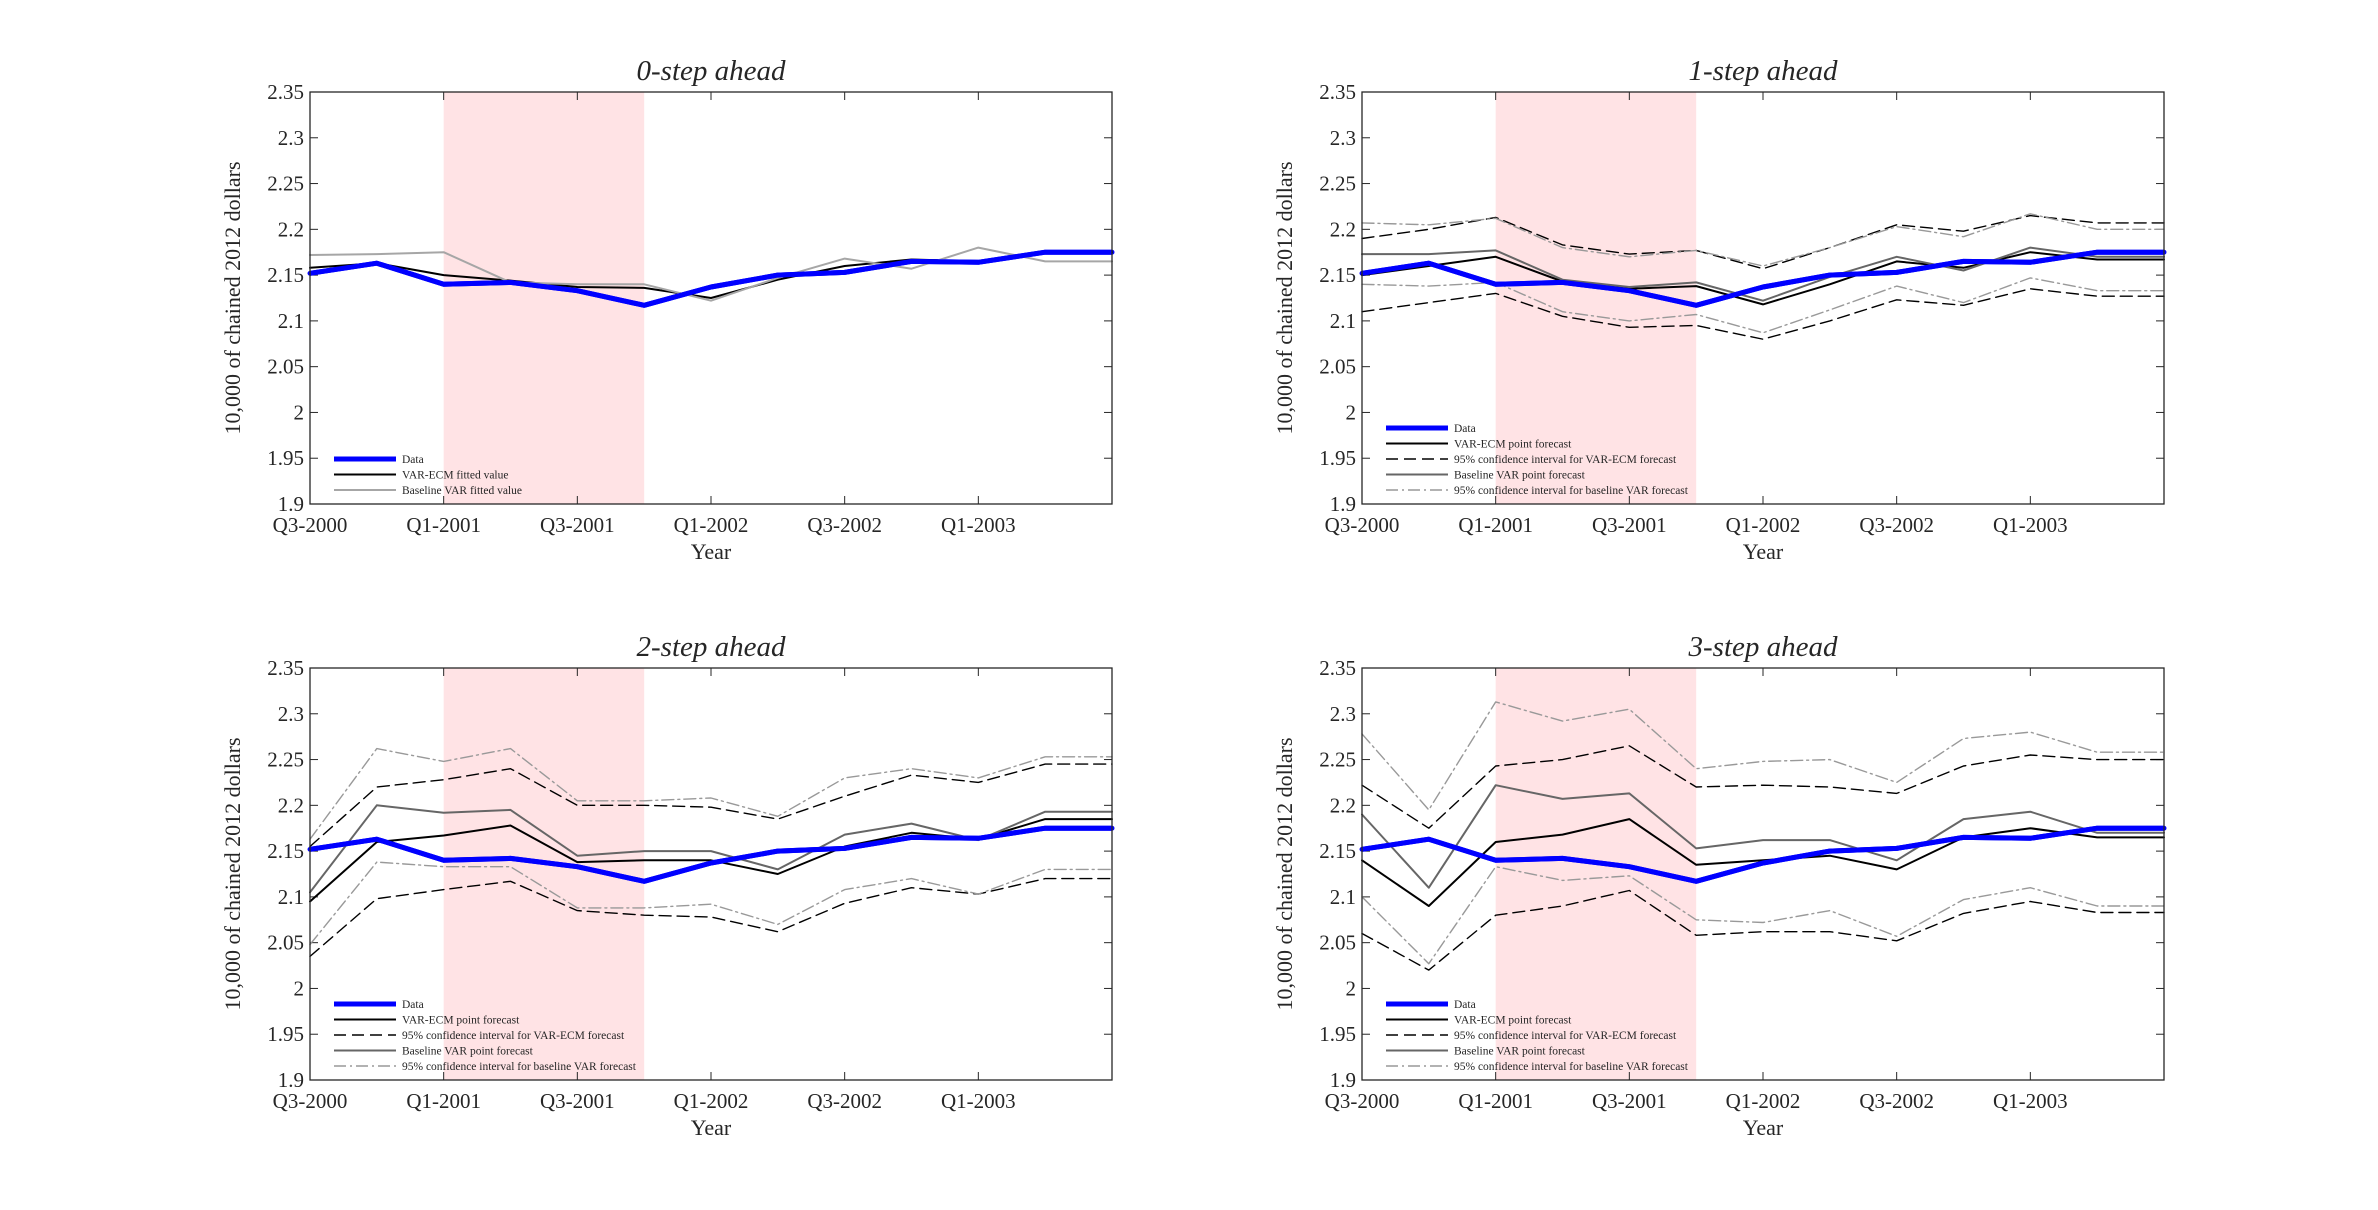 Image resolution: width=2378 pixels, height=1210 pixels. What do you see at coordinates (455, 476) in the screenshot?
I see `legend-label: VAR-ECM fitted value` at bounding box center [455, 476].